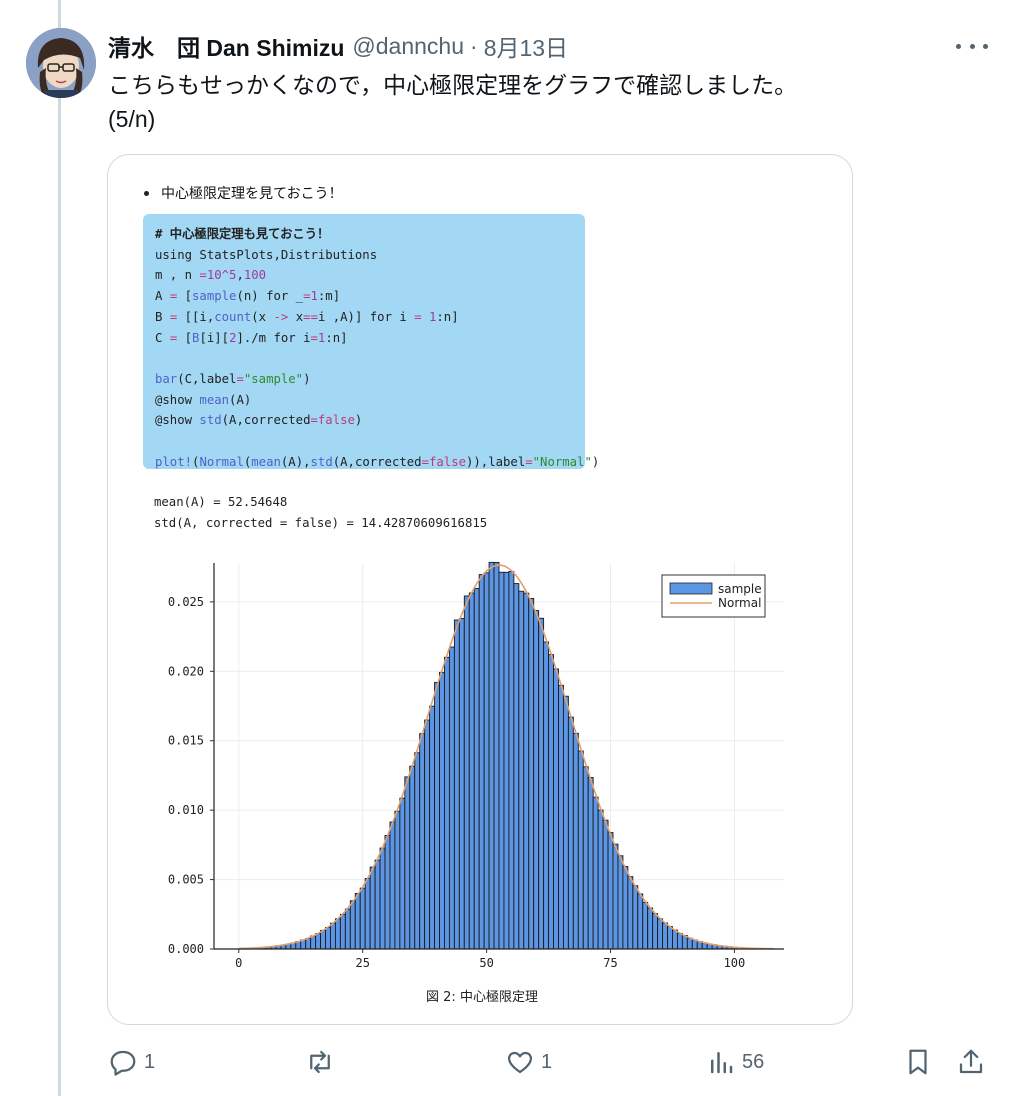 This screenshot has width=1032, height=1096. Describe the element at coordinates (221, 502) in the screenshot. I see `output-line: mean(A) = 52.54648` at that location.